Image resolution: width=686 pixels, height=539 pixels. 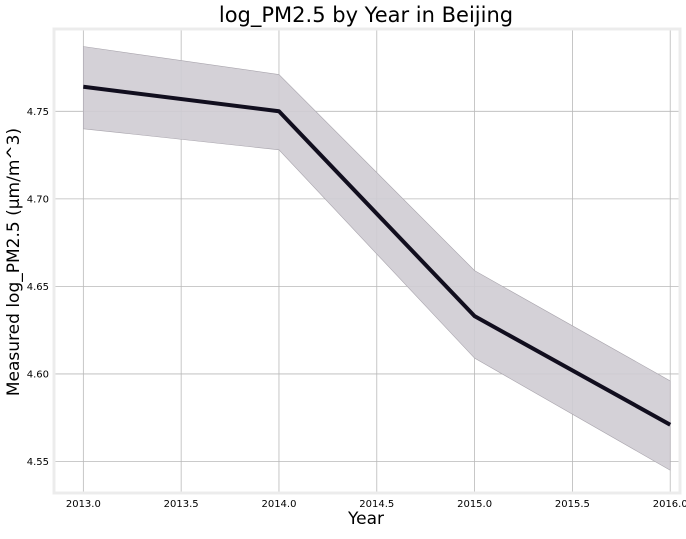 I want to click on y-tick-label: 4.75, so click(x=38, y=112).